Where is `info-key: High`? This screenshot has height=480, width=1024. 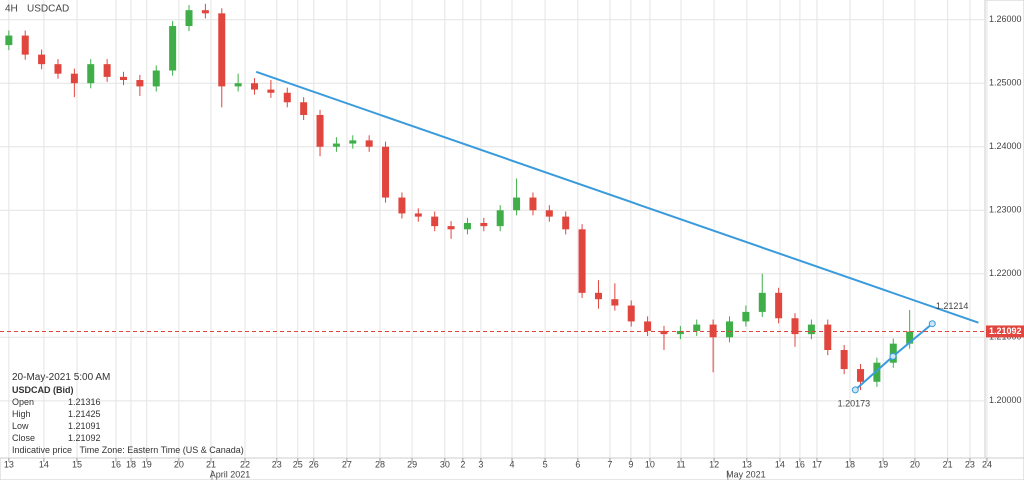
info-key: High is located at coordinates (21, 414).